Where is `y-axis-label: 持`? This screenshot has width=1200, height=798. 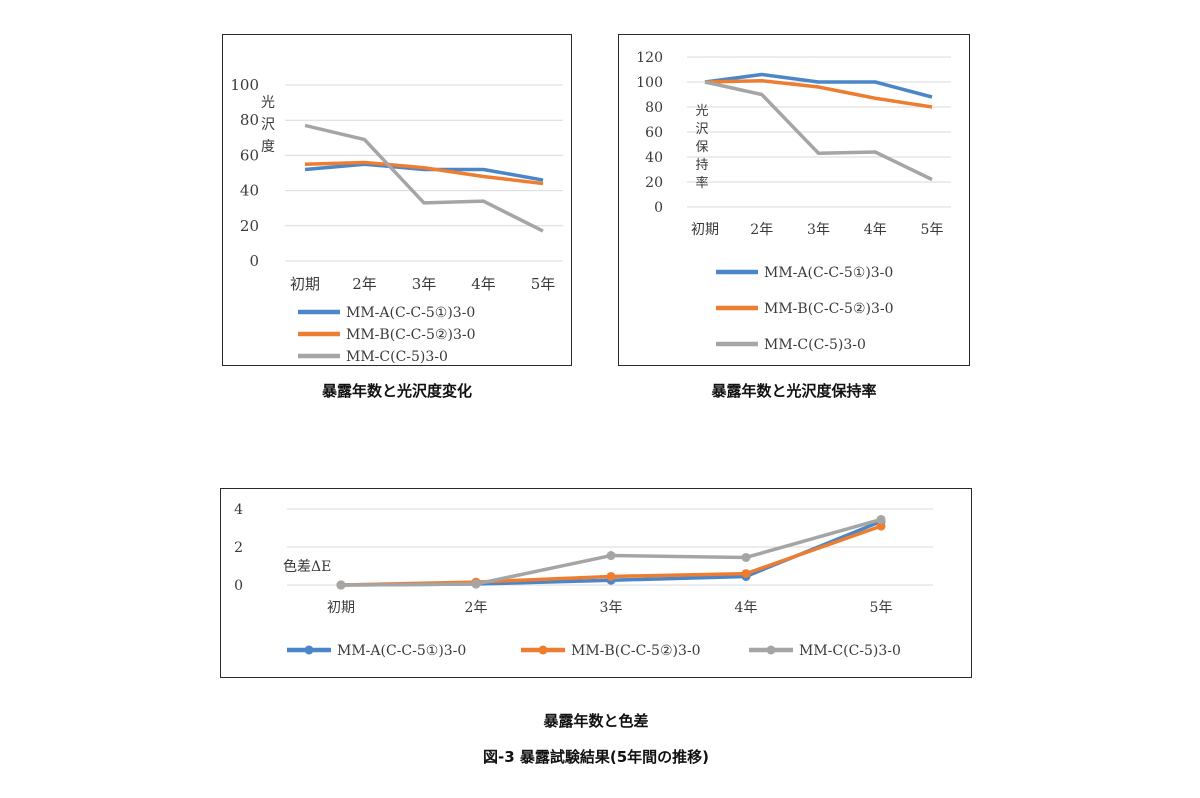
y-axis-label: 持 is located at coordinates (701, 165).